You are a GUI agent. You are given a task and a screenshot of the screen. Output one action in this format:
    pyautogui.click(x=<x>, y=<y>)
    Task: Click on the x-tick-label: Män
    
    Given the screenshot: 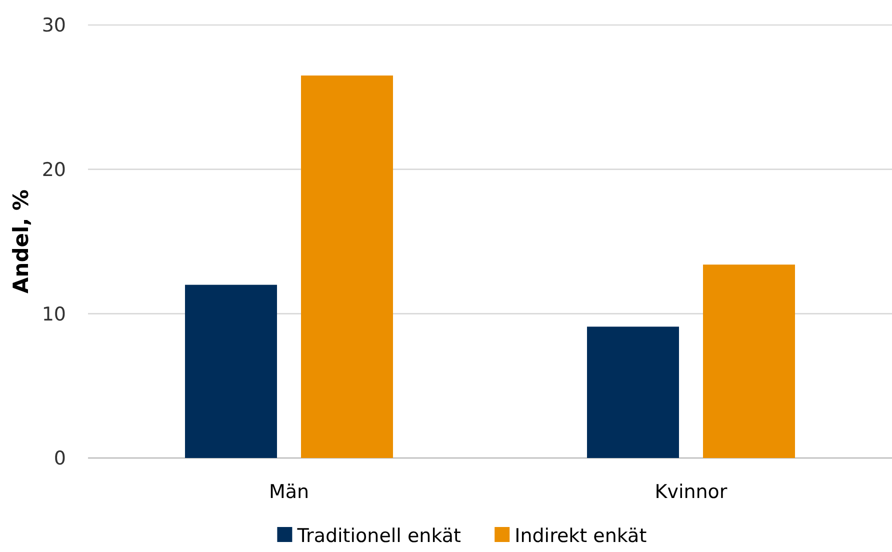 What is the action you would take?
    pyautogui.click(x=289, y=492)
    